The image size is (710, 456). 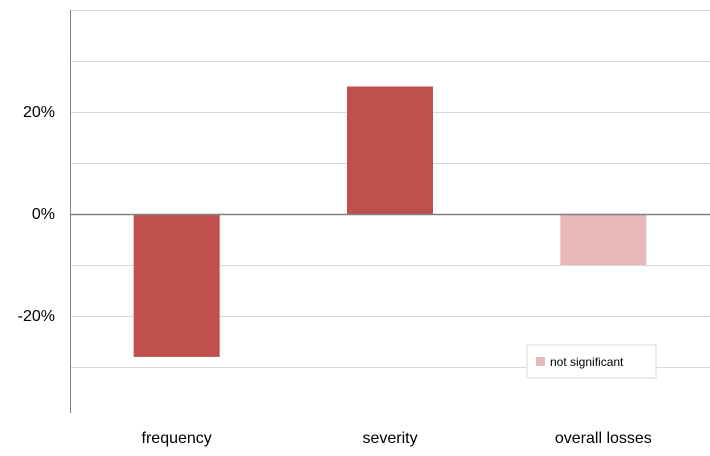 What do you see at coordinates (540, 361) in the screenshot?
I see `legend-swatch-not-significant` at bounding box center [540, 361].